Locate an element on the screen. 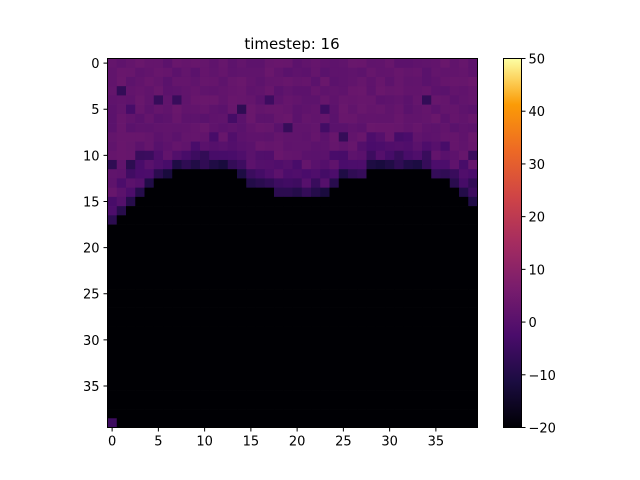 The image size is (640, 480). colorbar-tick-label: 10 is located at coordinates (537, 270).